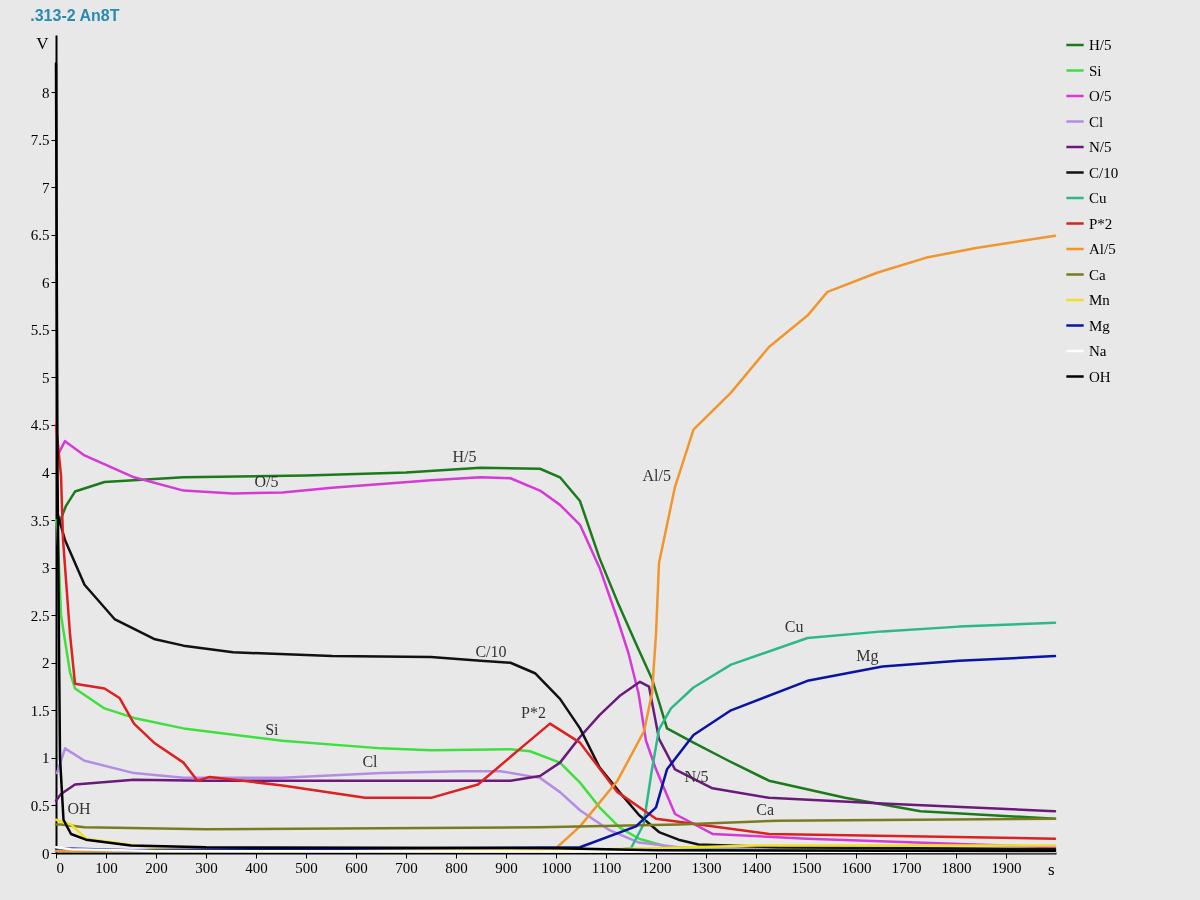 The height and width of the screenshot is (900, 1200). What do you see at coordinates (46, 282) in the screenshot?
I see `y-tick-label: 6` at bounding box center [46, 282].